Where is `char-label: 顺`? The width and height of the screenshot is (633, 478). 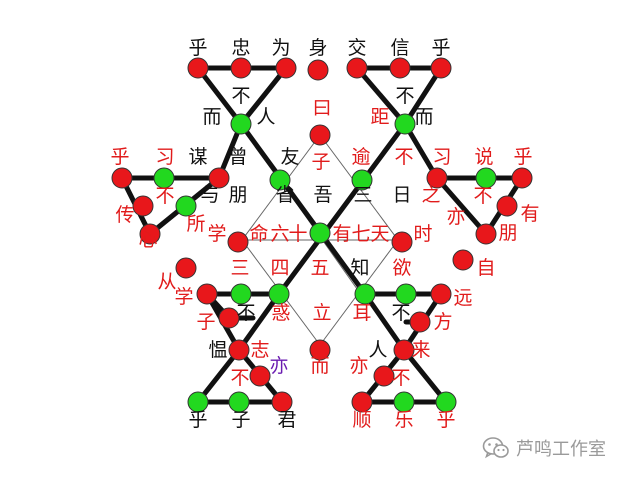 char-label: 顺 is located at coordinates (361, 420).